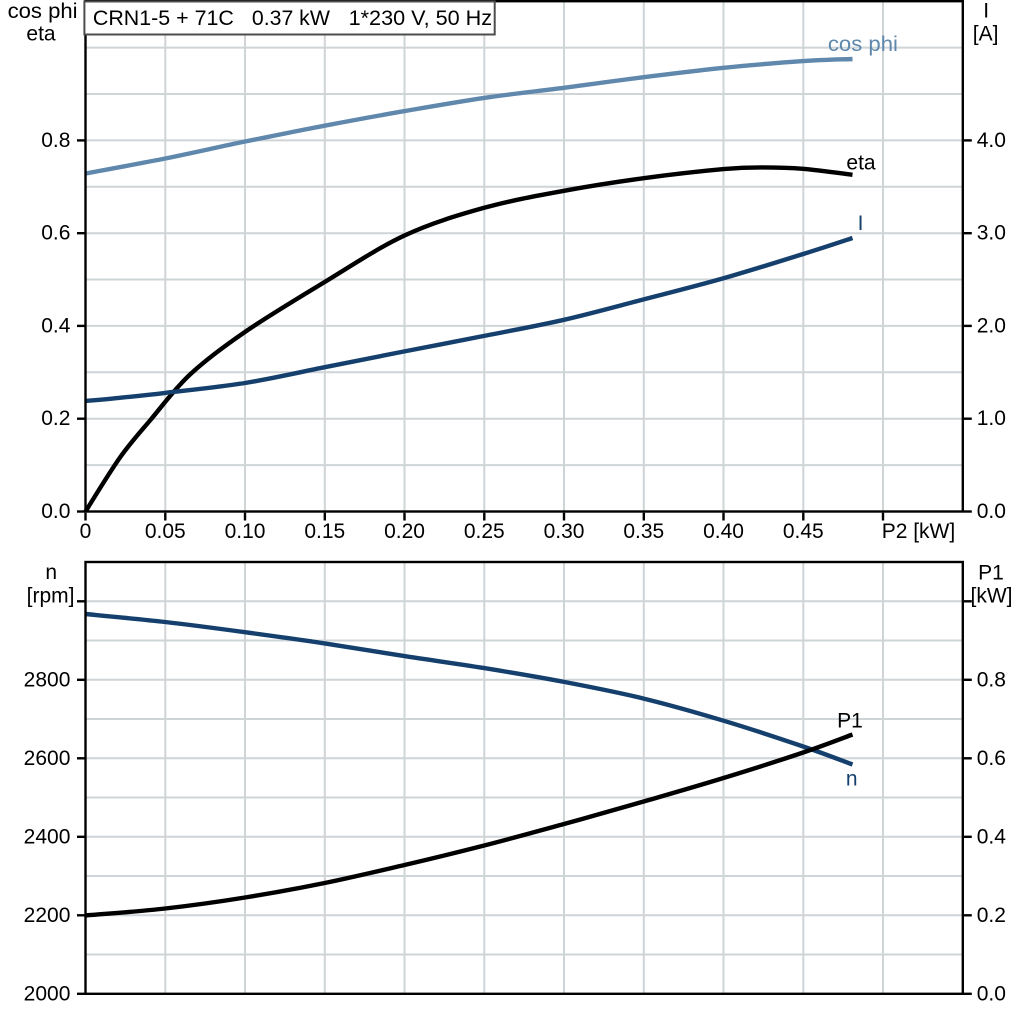  What do you see at coordinates (291, 18) in the screenshot?
I see `svg-text: 0.37 kW` at bounding box center [291, 18].